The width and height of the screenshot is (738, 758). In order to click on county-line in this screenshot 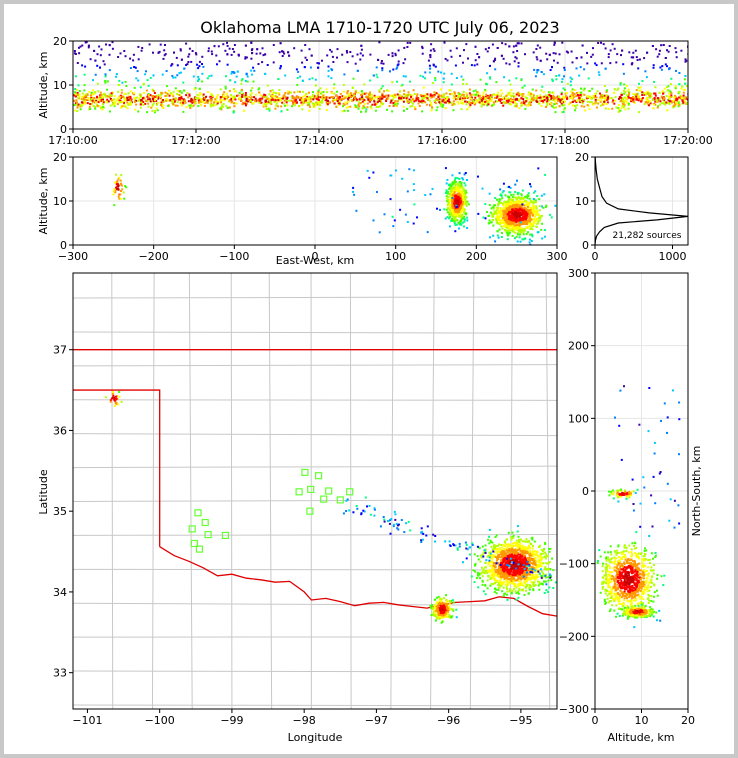, I will do `click(472, 491)`.